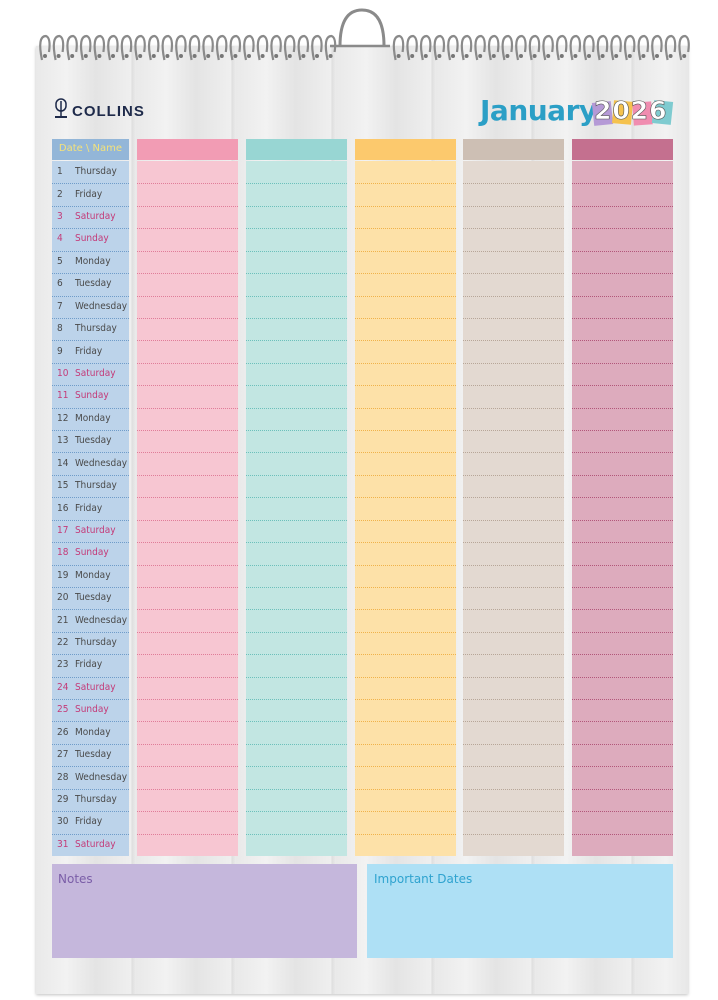 This screenshot has width=718, height=1000. Describe the element at coordinates (63, 799) in the screenshot. I see `day-number: 29` at that location.